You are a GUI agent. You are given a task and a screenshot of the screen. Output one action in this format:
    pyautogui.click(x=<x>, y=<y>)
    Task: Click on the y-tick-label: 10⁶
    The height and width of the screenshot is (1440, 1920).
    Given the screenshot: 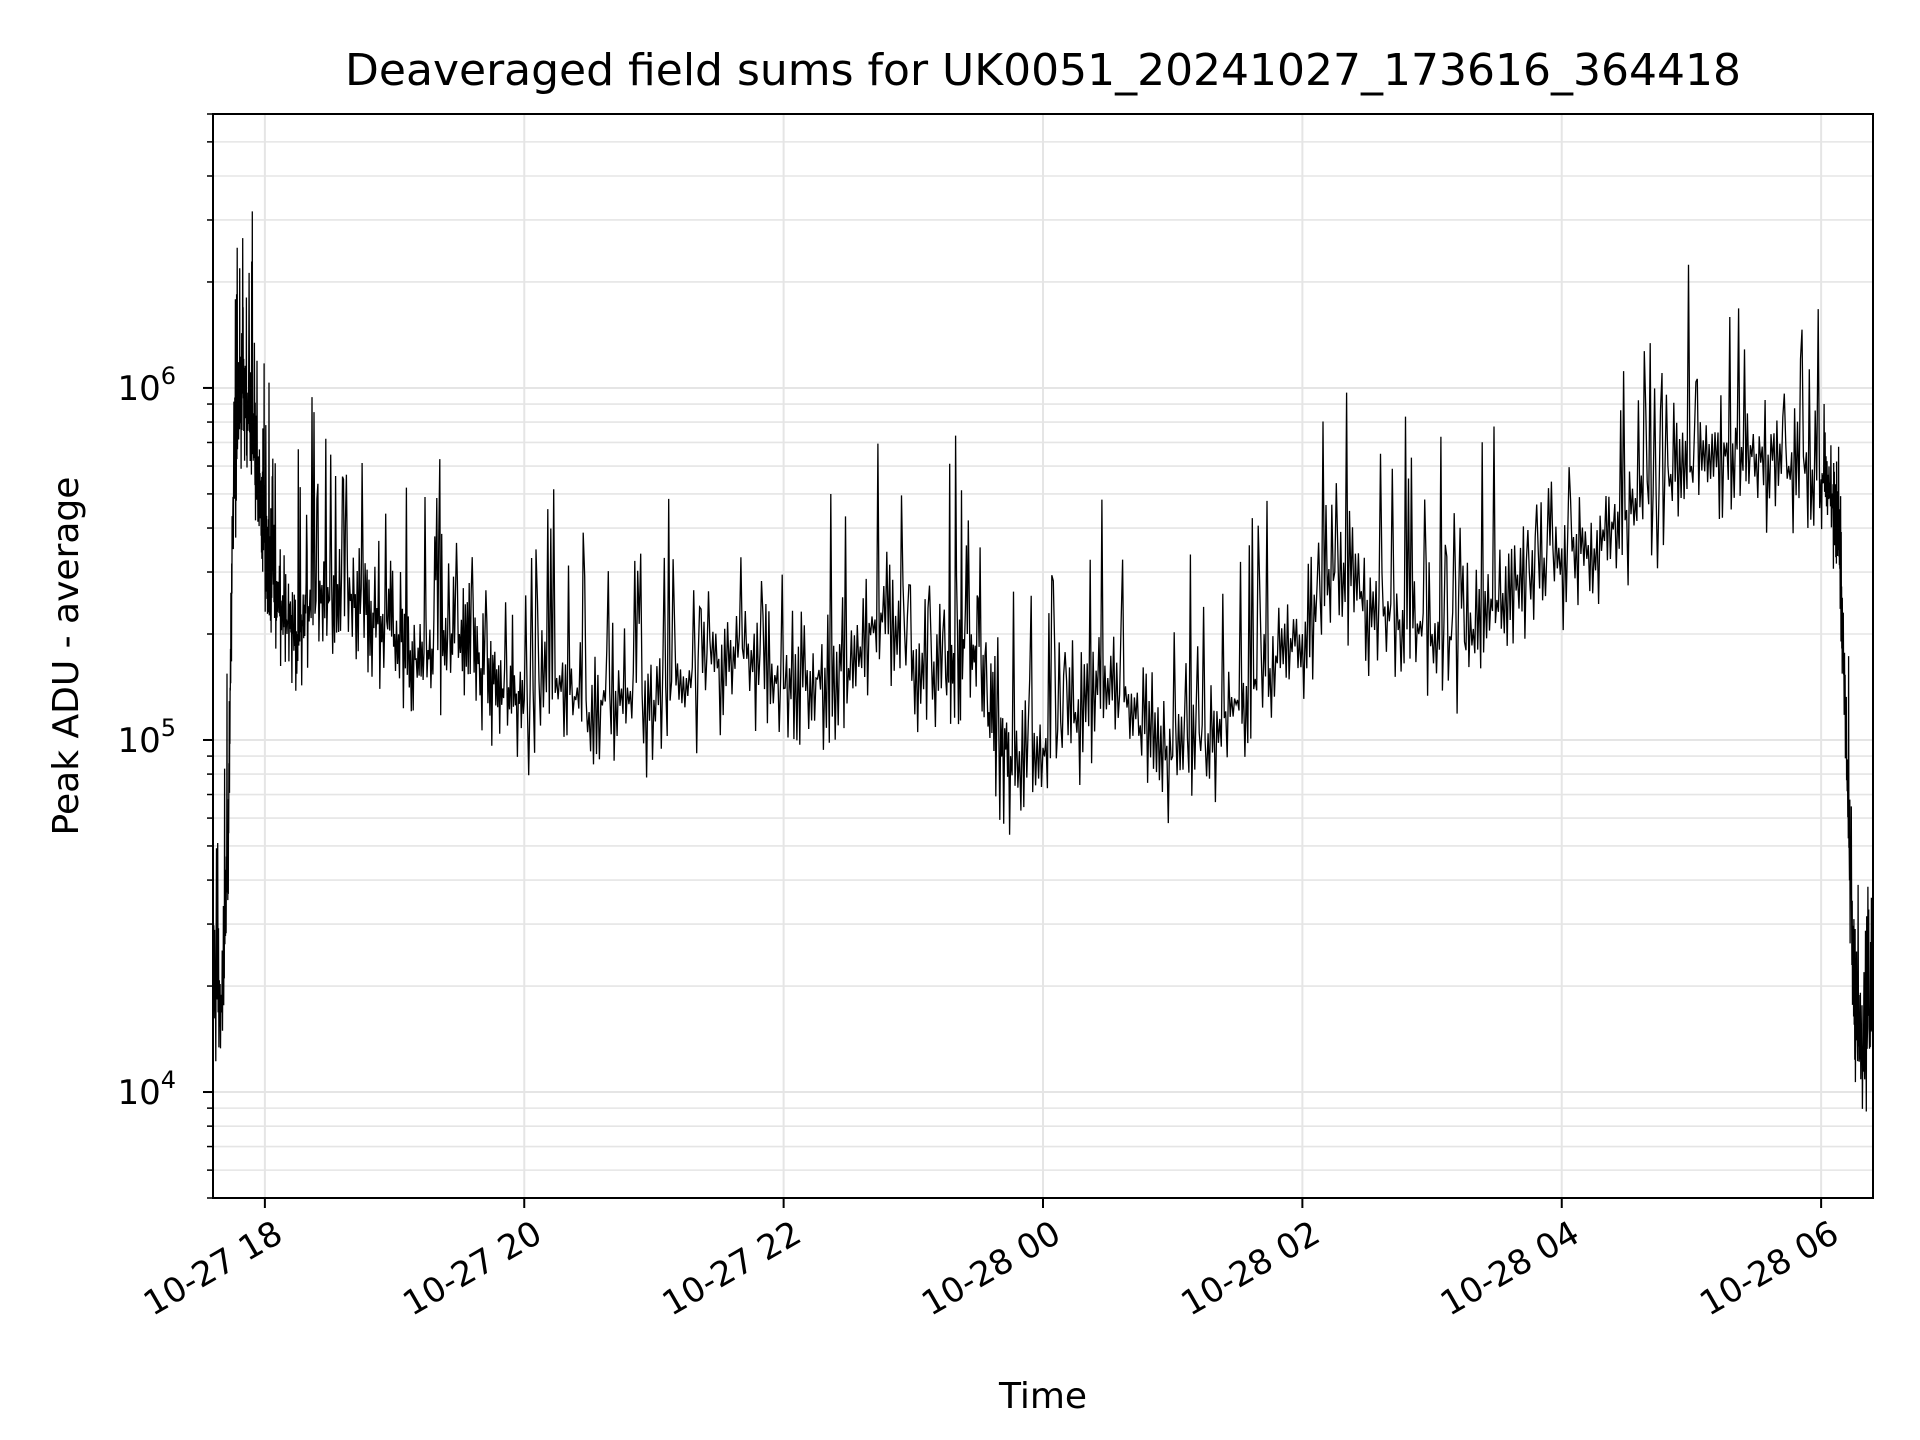 What is the action you would take?
    pyautogui.click(x=146, y=385)
    